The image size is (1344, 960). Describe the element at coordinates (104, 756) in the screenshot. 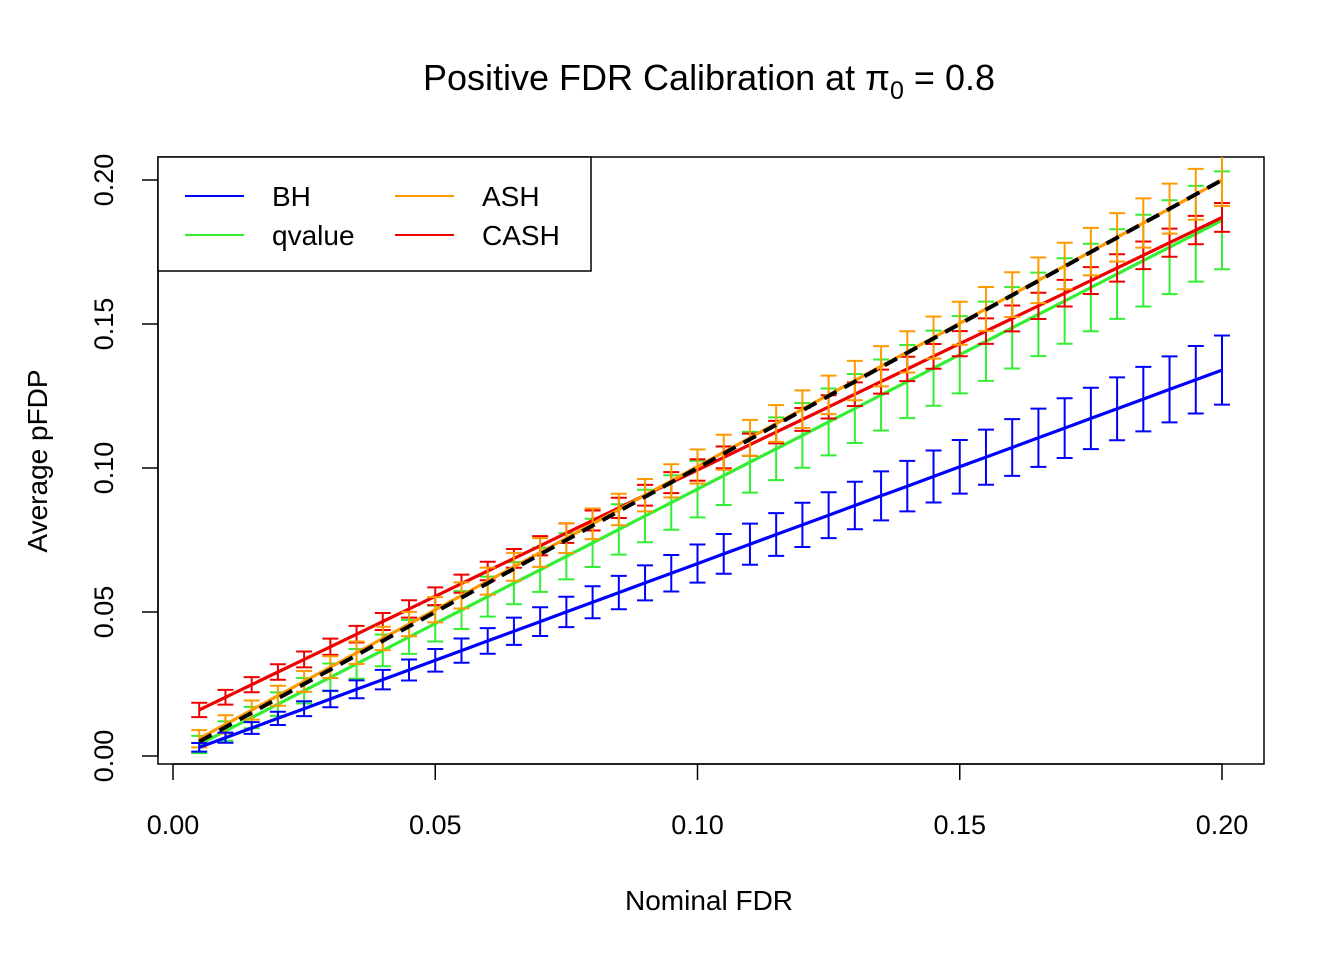

I see `y-tick-label: 0.00` at that location.